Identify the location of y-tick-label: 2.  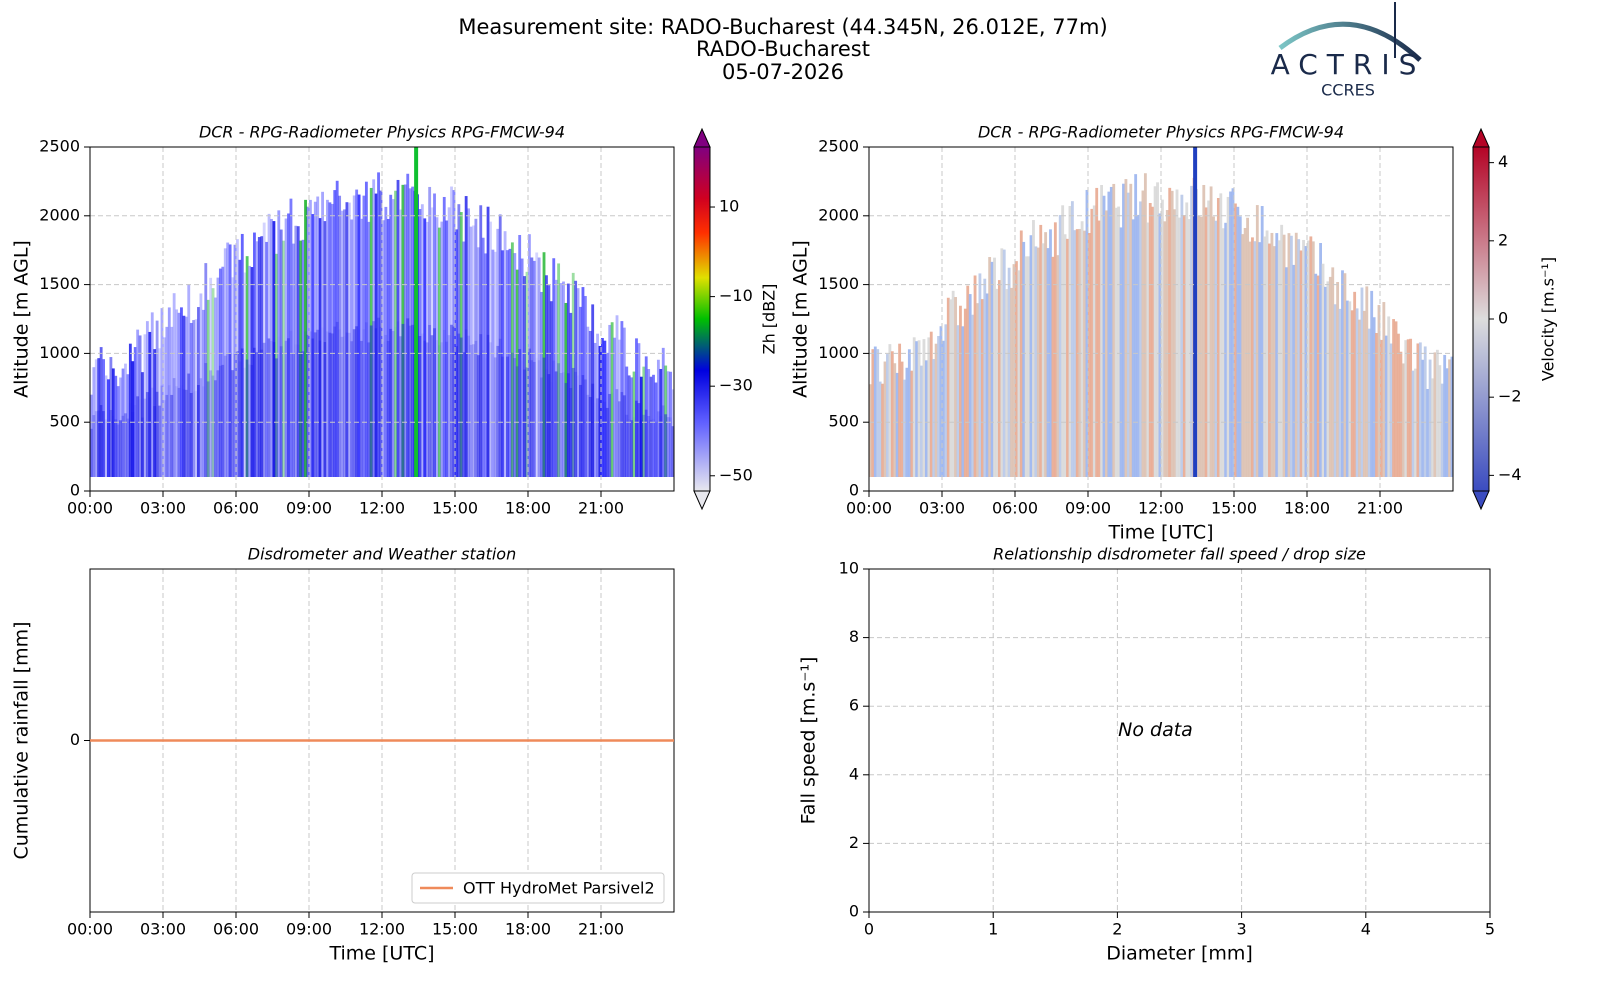
(854, 842).